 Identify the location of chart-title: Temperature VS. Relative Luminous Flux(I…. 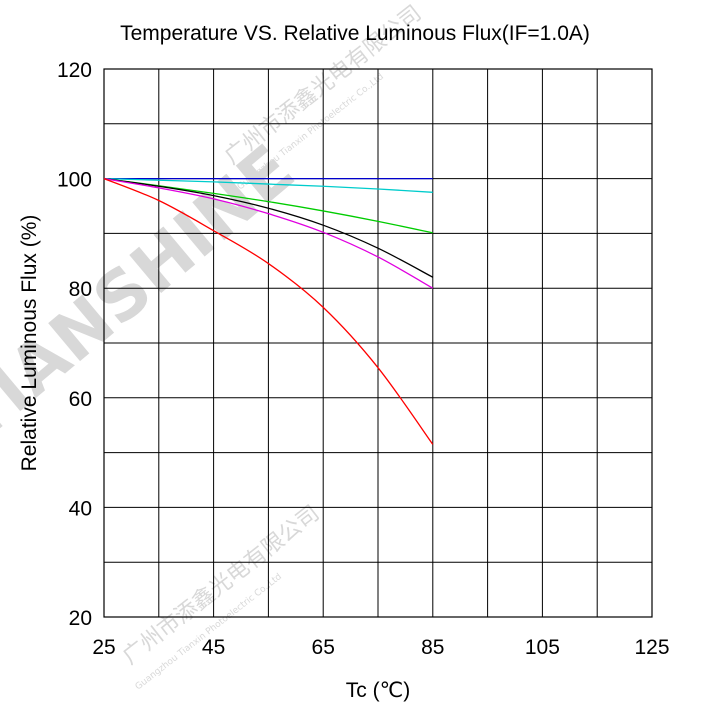
(355, 33).